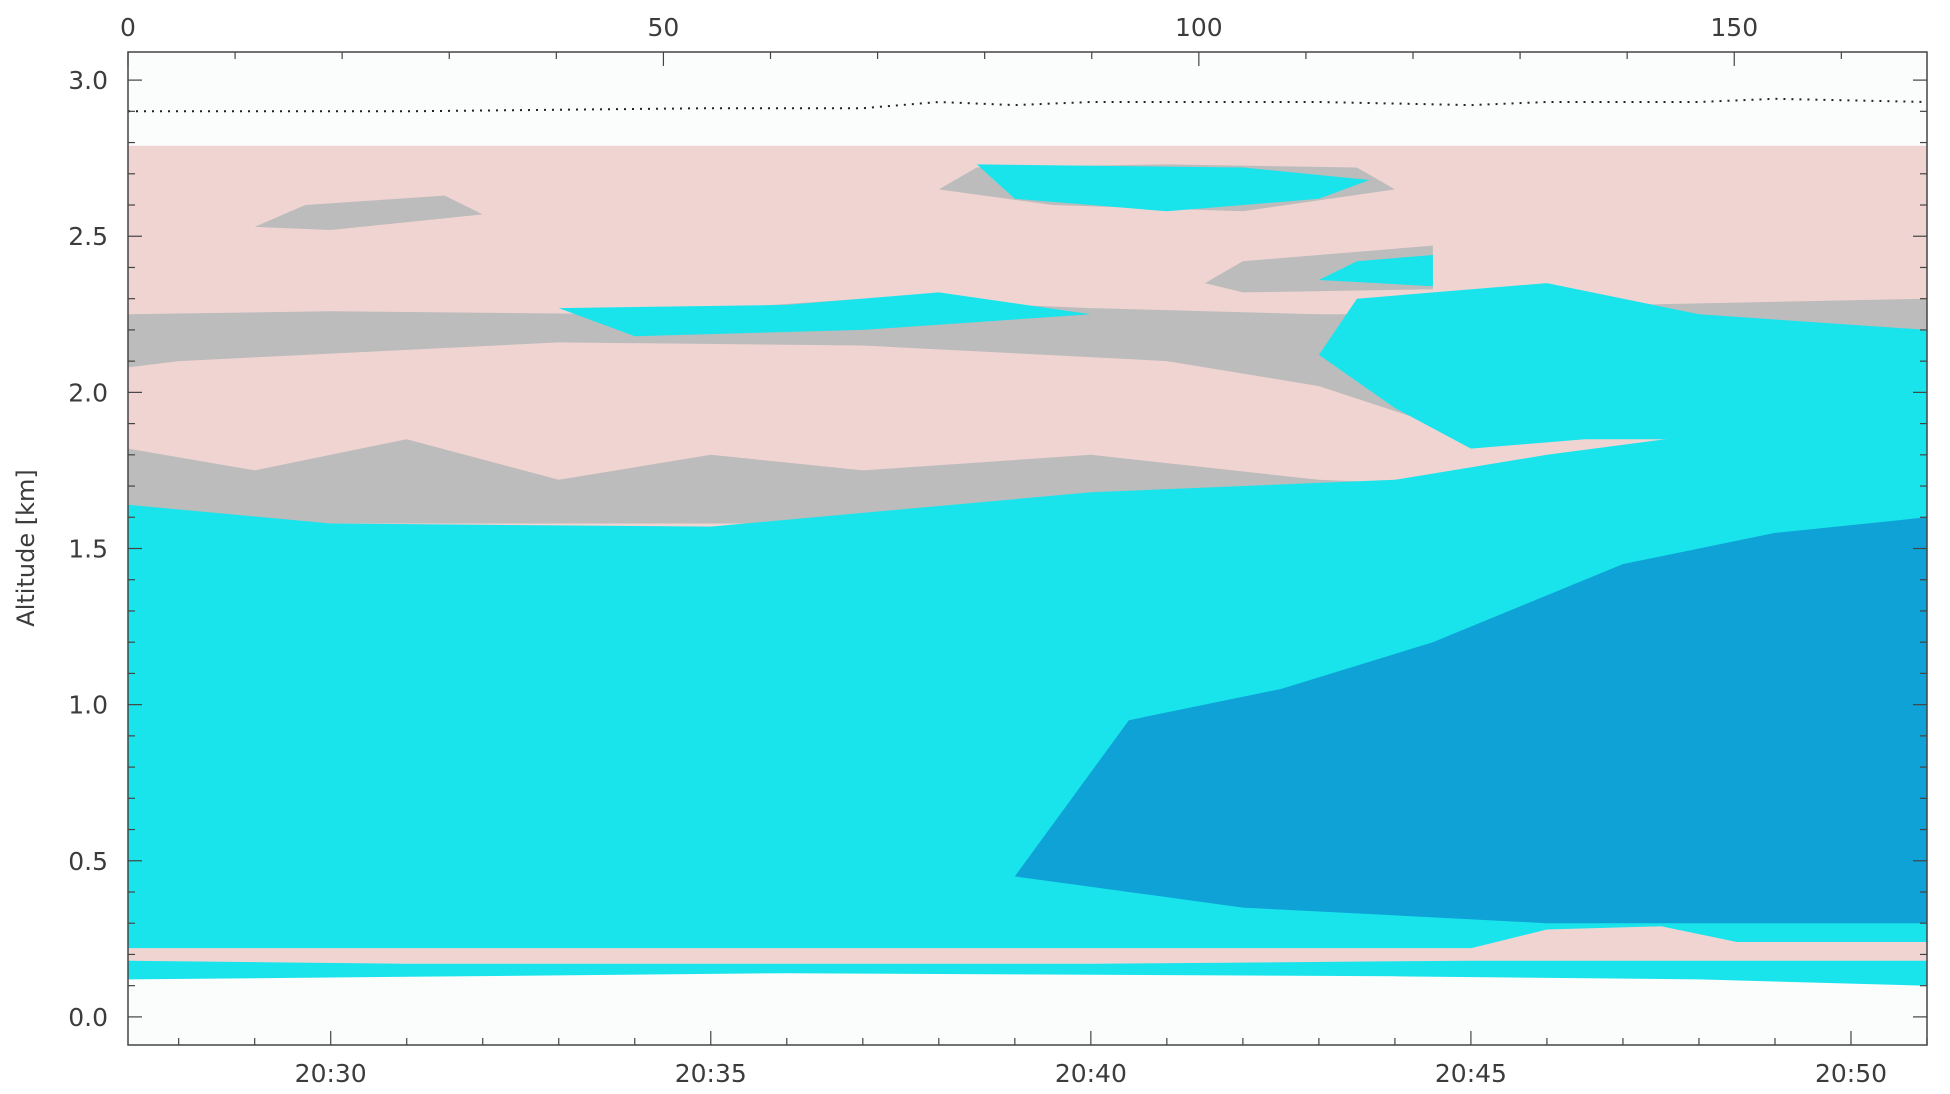 Image resolution: width=1950 pixels, height=1094 pixels. I want to click on top-x-tick-label: 100, so click(1199, 27).